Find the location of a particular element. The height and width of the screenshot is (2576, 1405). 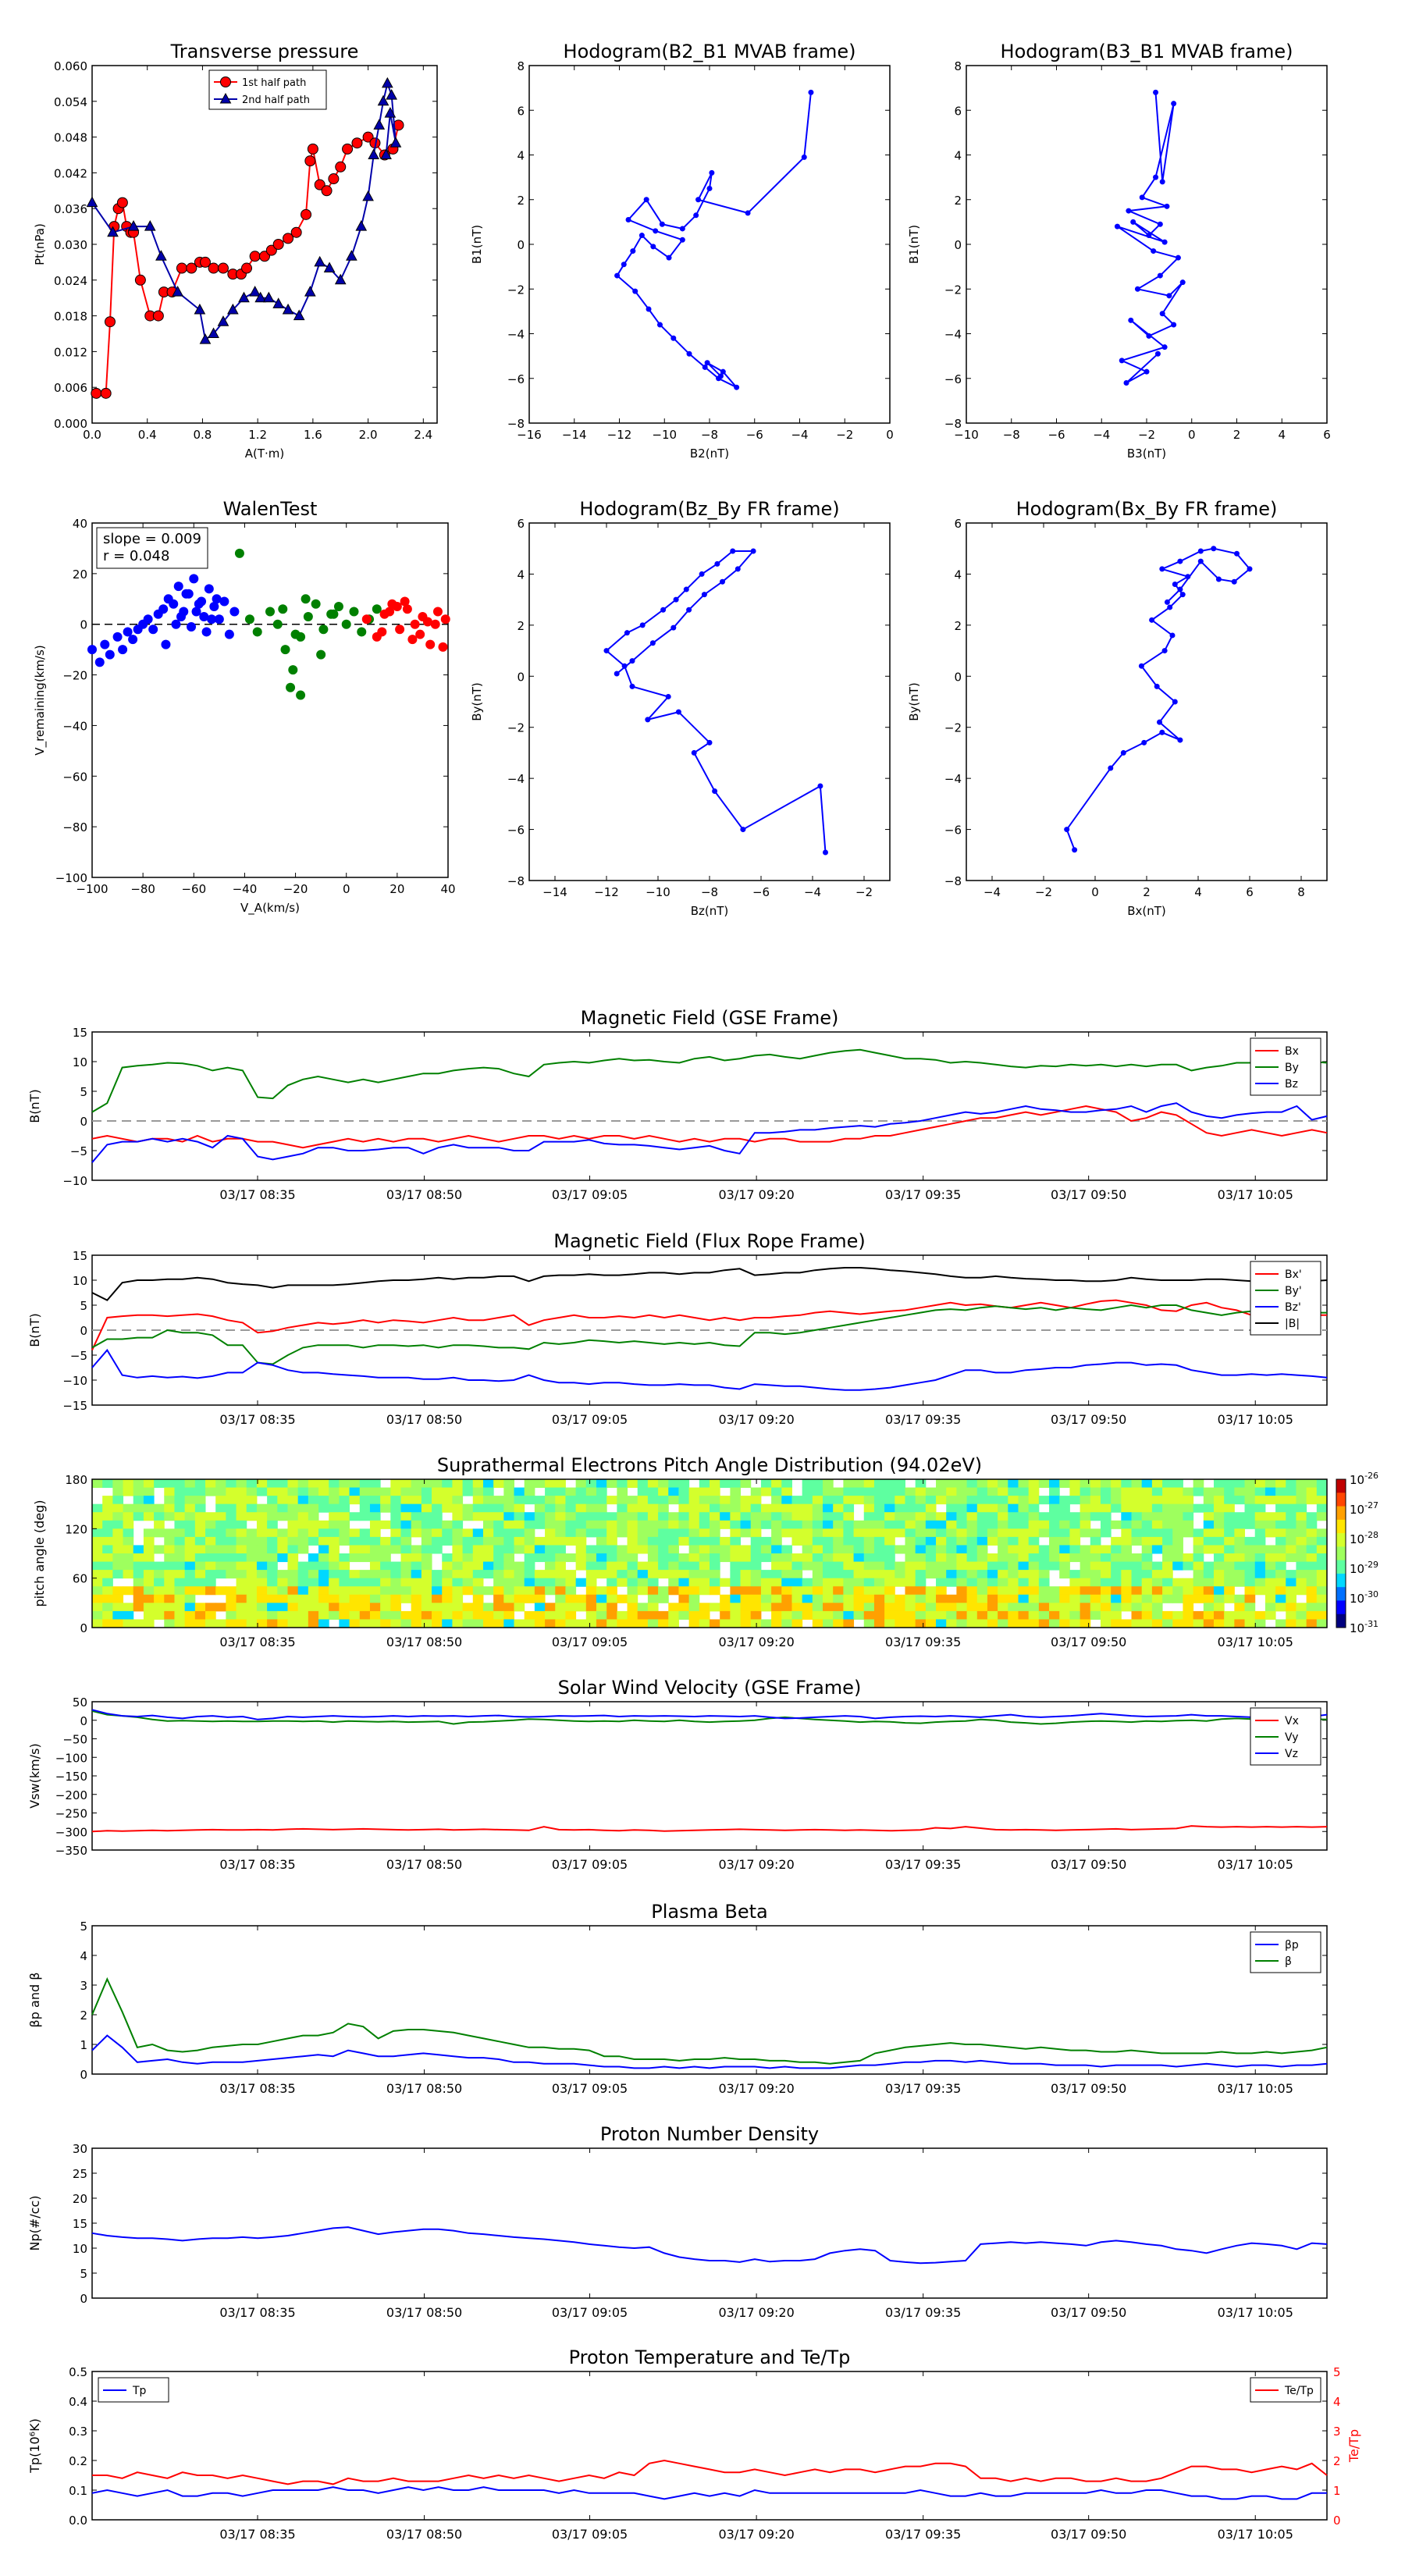

h4-series-0-point is located at coordinates (1144, 742).